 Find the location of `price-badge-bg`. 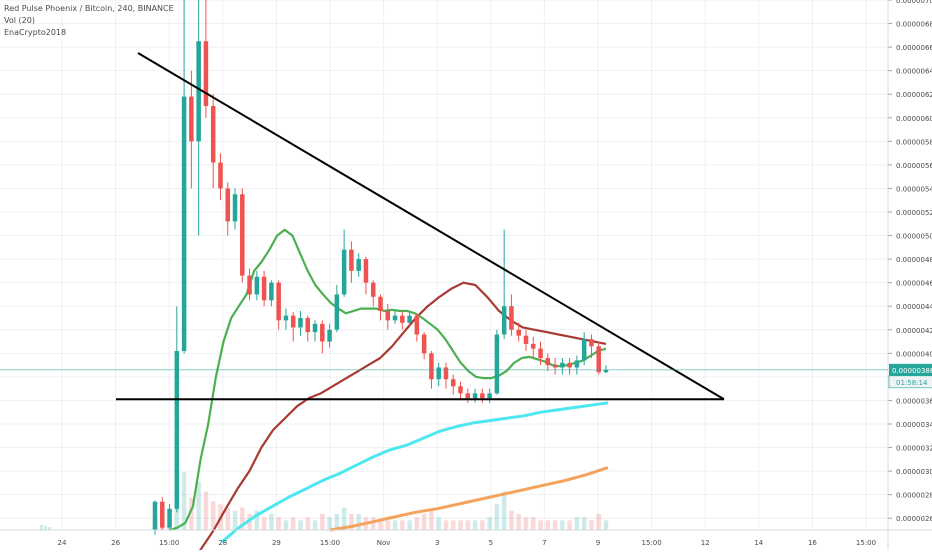

price-badge-bg is located at coordinates (910, 369).